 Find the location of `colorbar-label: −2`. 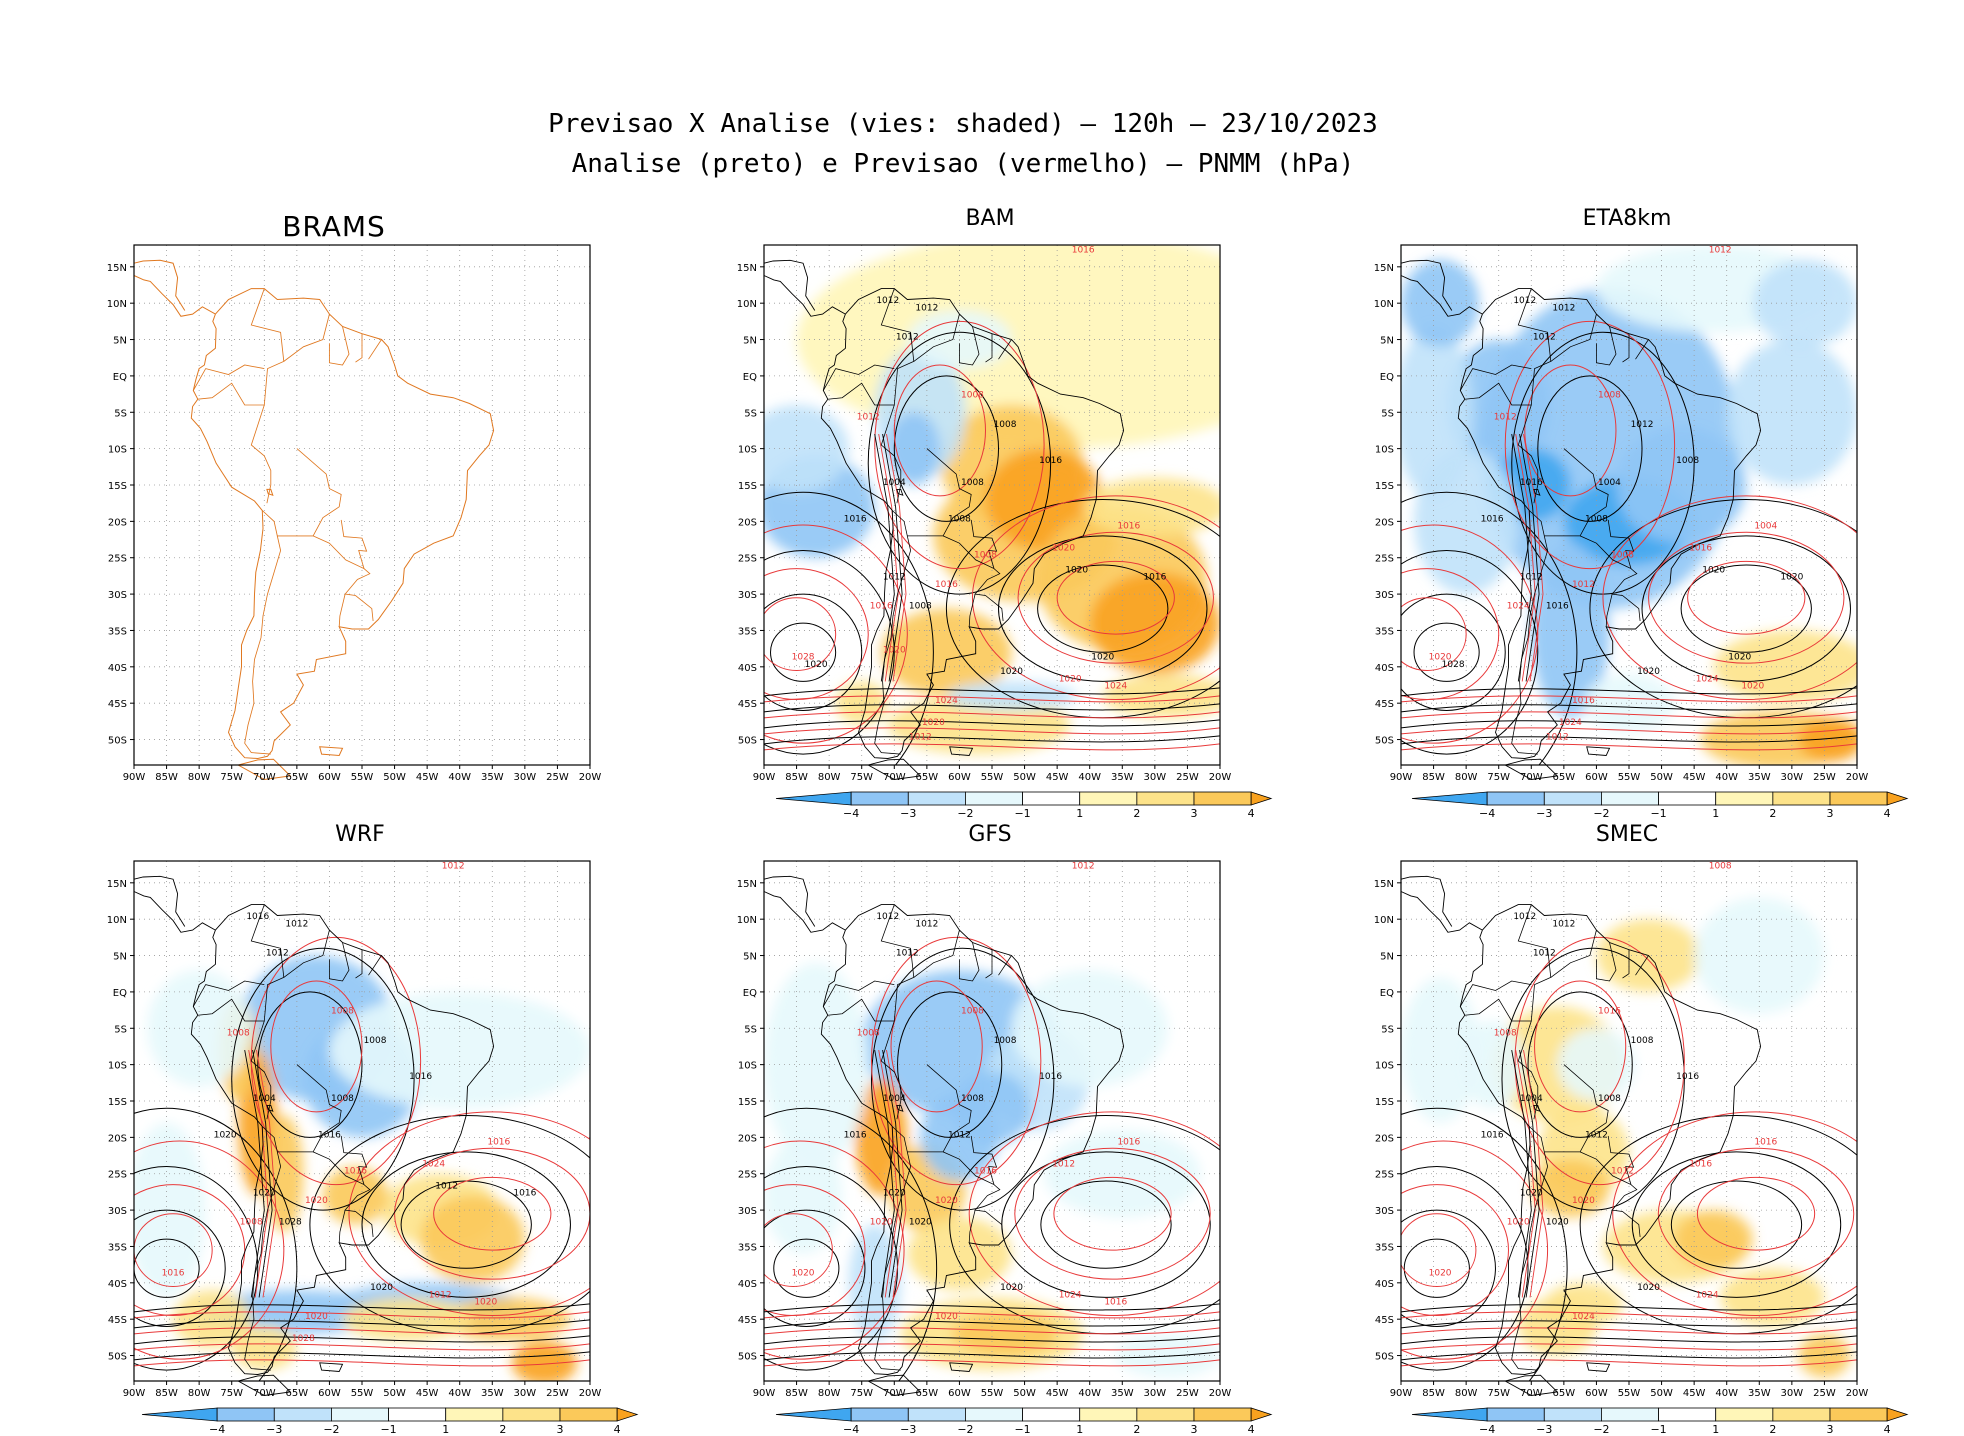

colorbar-label: −2 is located at coordinates (1601, 1429).